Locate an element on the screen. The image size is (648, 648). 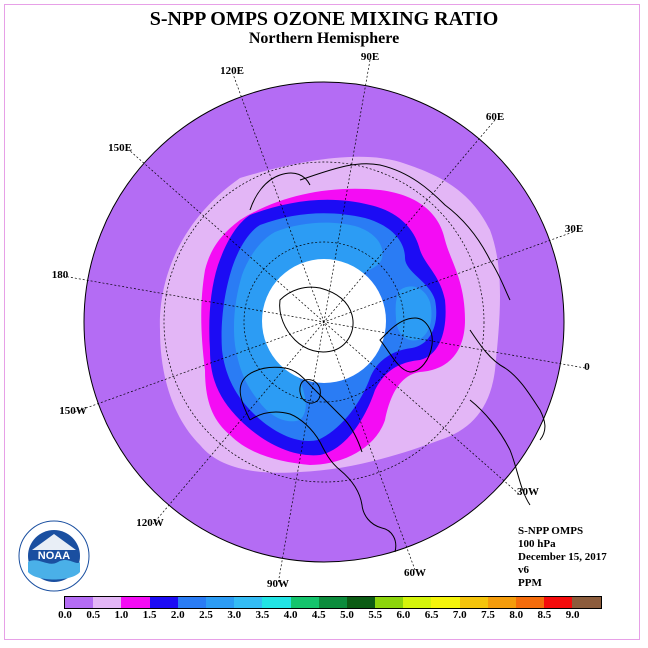
coastline-greenland is located at coordinates (406, 345).